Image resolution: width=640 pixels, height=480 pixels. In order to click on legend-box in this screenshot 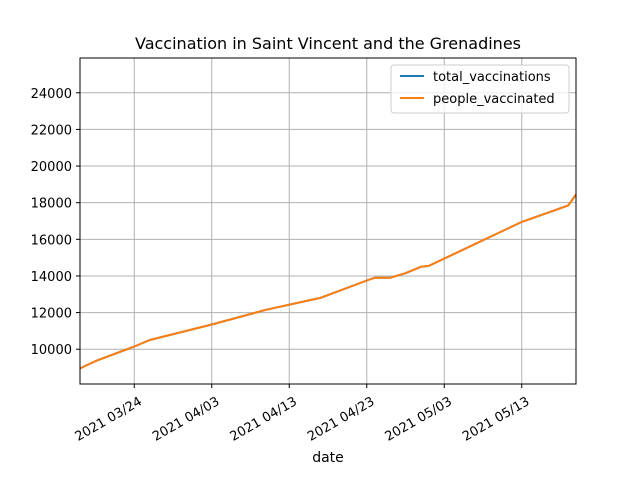, I will do `click(480, 89)`.